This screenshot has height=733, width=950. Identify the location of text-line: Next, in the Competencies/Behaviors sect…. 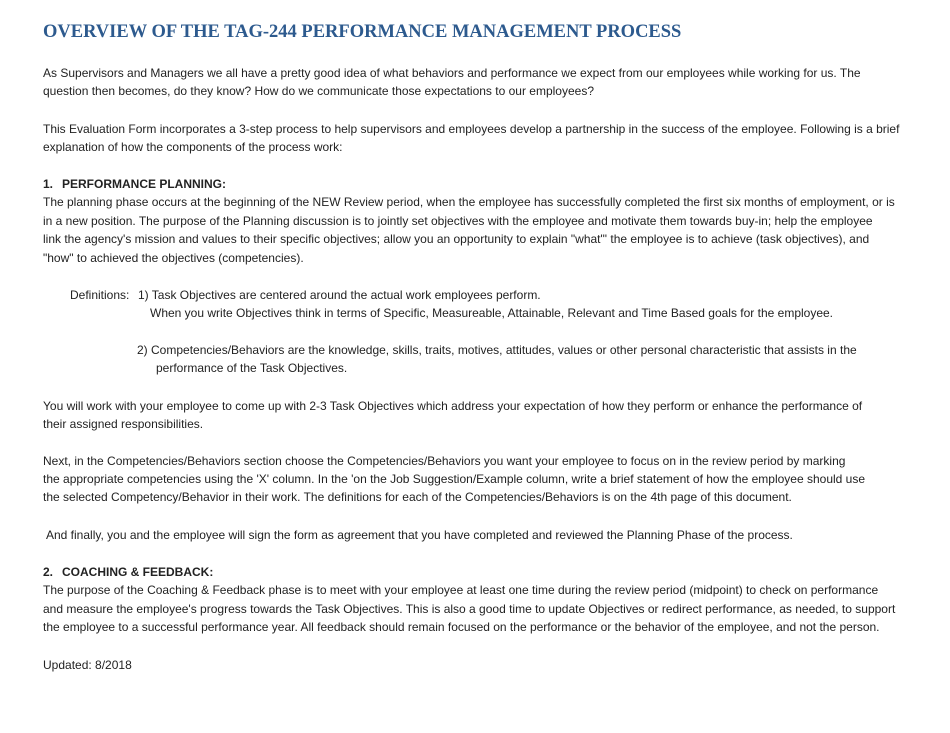
(444, 461).